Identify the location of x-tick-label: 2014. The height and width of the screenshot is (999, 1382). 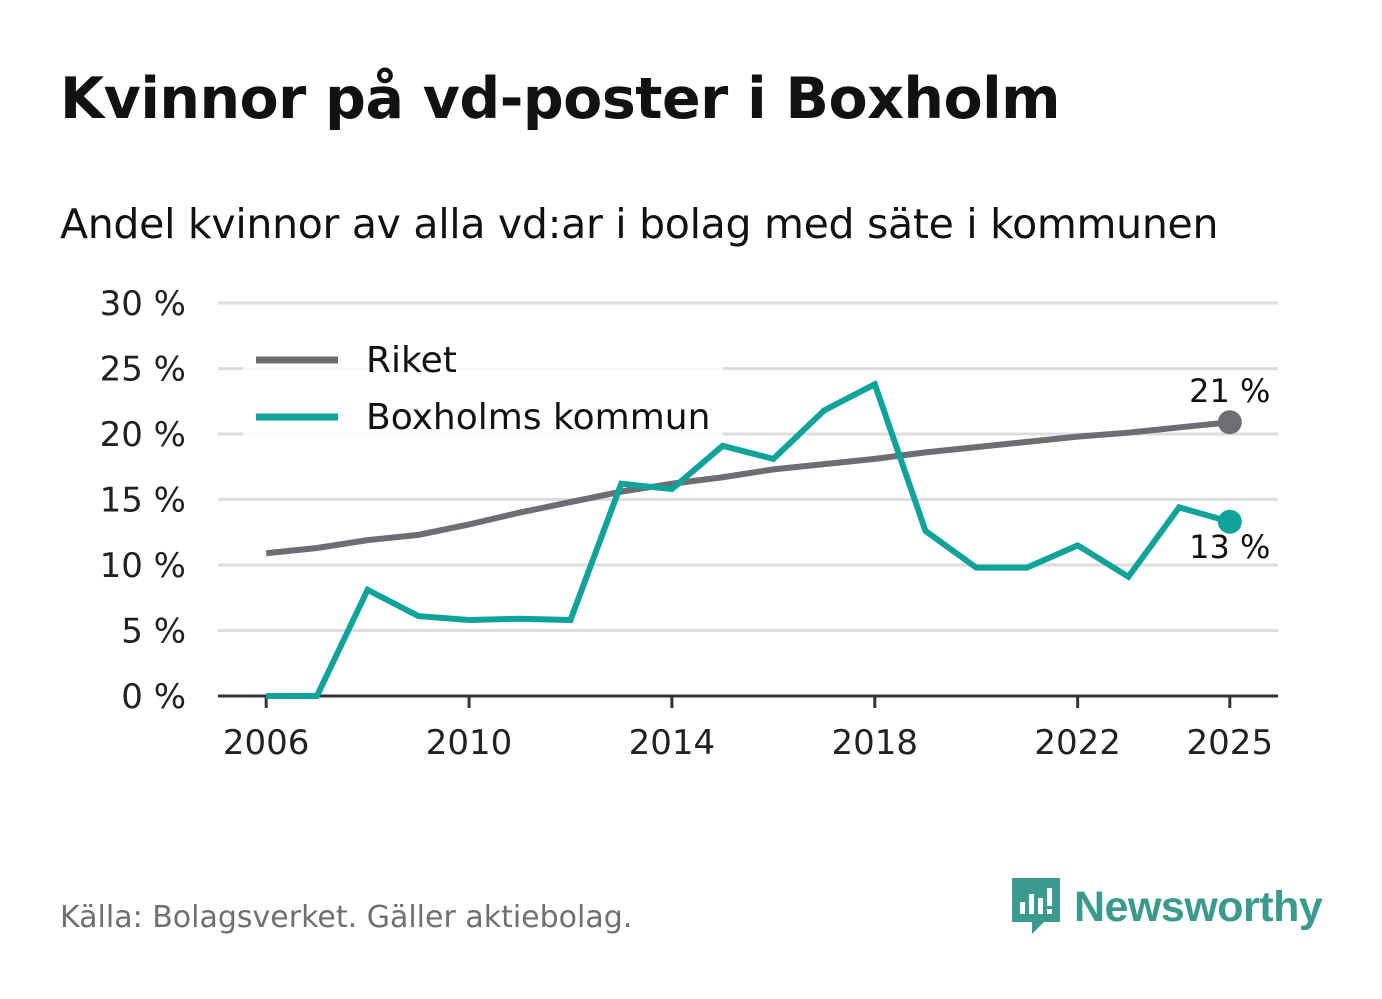
(672, 743).